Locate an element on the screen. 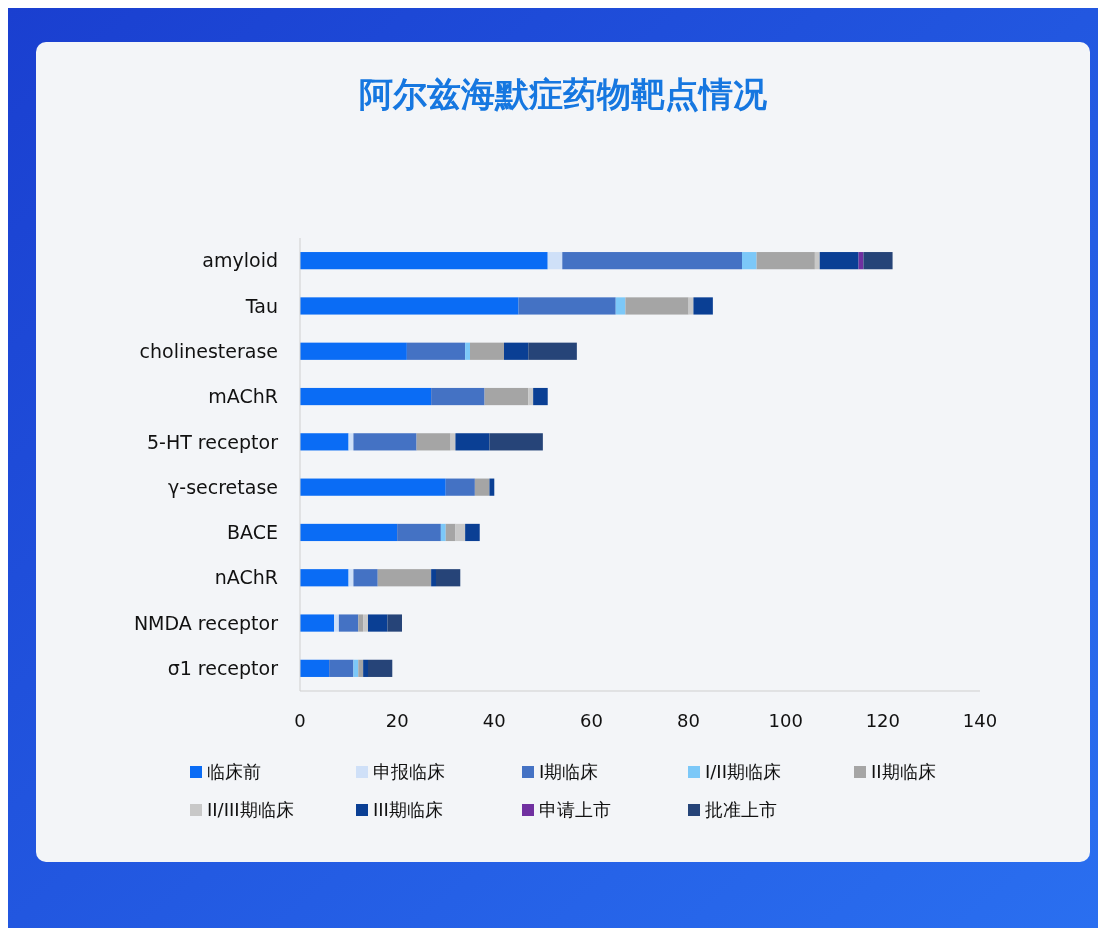 The height and width of the screenshot is (936, 1106). y-tick-label: γ-secretase is located at coordinates (223, 486).